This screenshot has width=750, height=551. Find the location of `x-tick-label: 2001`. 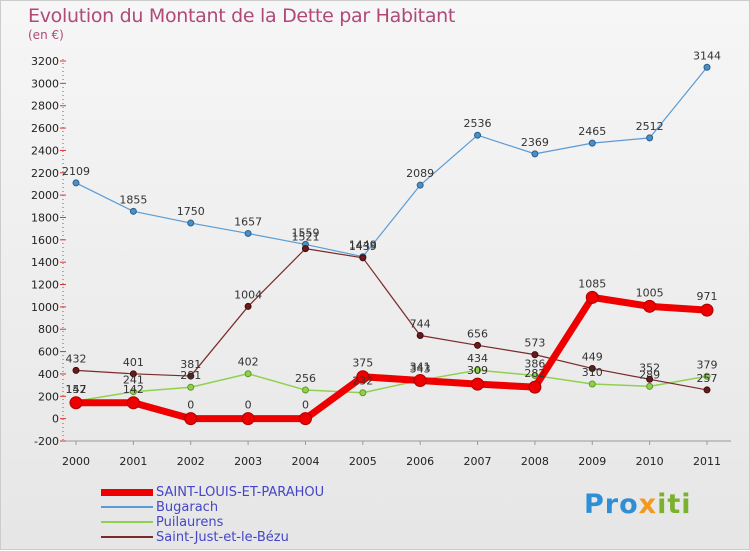

x-tick-label: 2001 is located at coordinates (133, 461).